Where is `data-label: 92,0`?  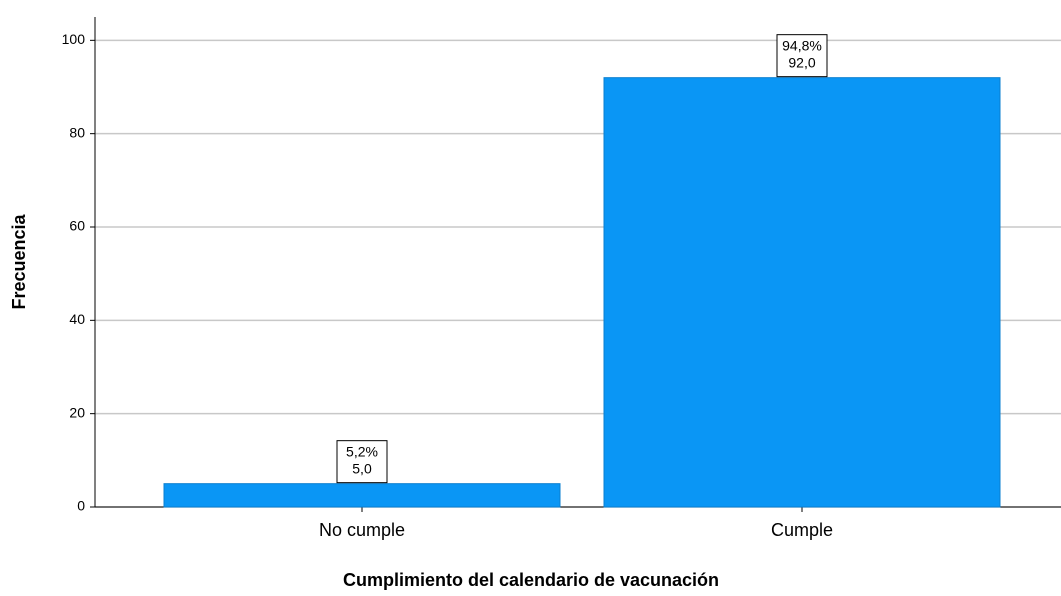 data-label: 92,0 is located at coordinates (801, 62).